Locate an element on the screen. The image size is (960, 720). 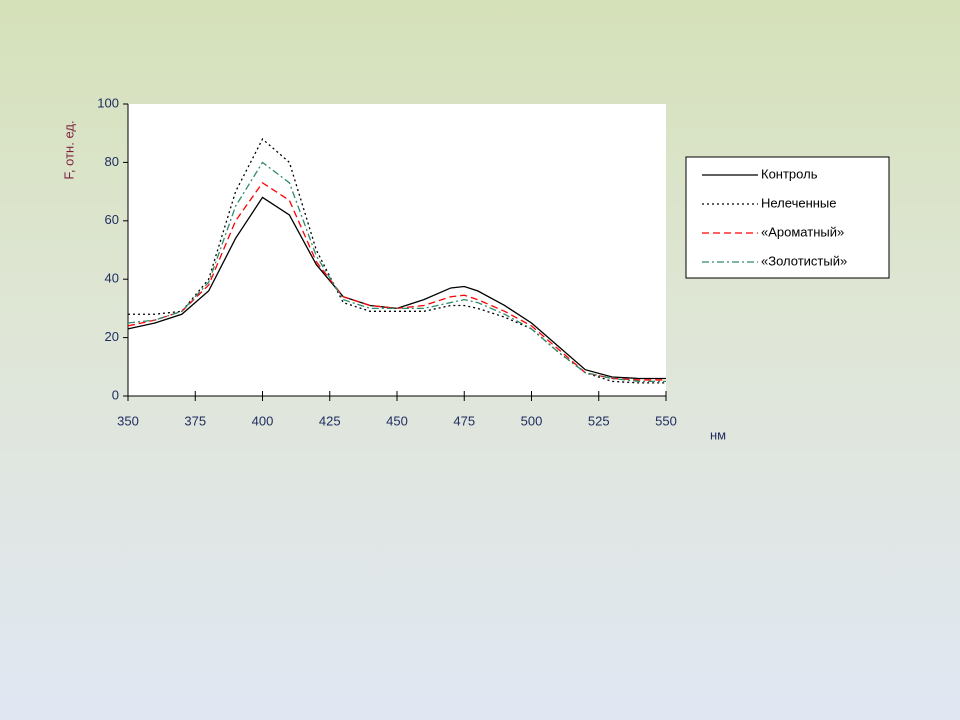
series-line is located at coordinates (396, 288).